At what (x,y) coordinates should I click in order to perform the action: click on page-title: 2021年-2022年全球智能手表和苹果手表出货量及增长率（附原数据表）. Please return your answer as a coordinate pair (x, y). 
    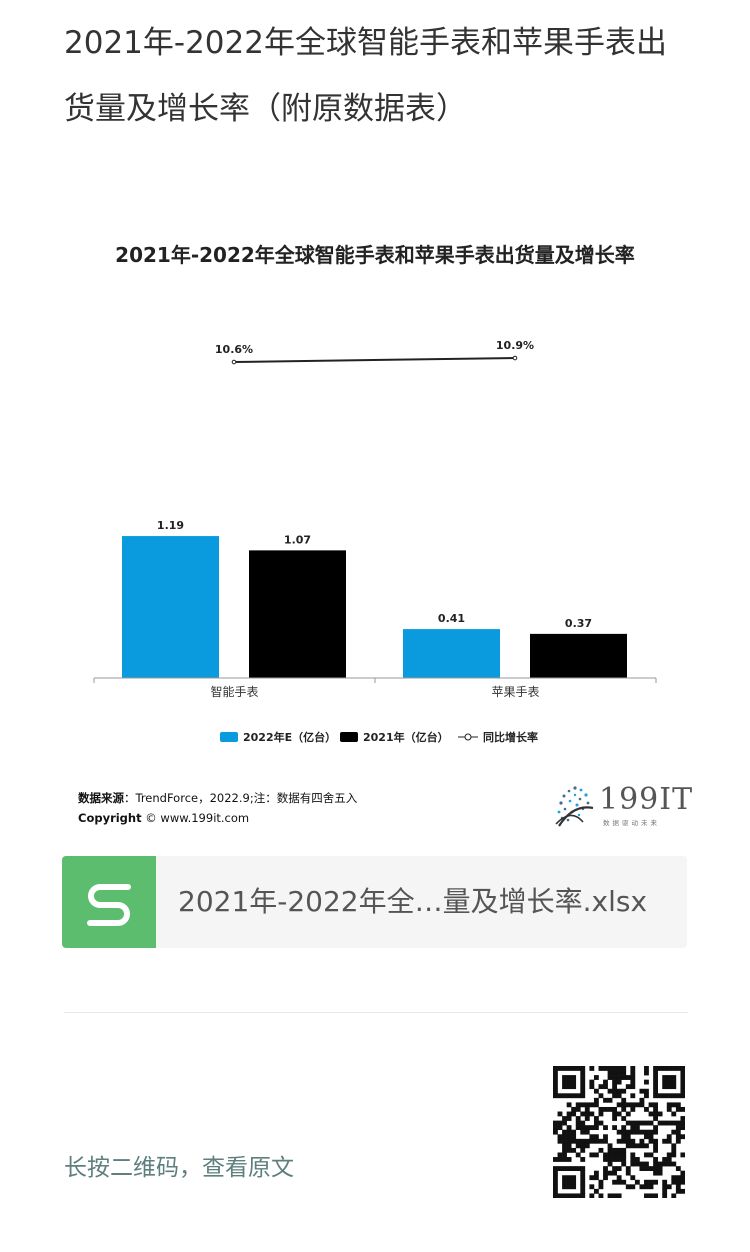
    Looking at the image, I should click on (365, 76).